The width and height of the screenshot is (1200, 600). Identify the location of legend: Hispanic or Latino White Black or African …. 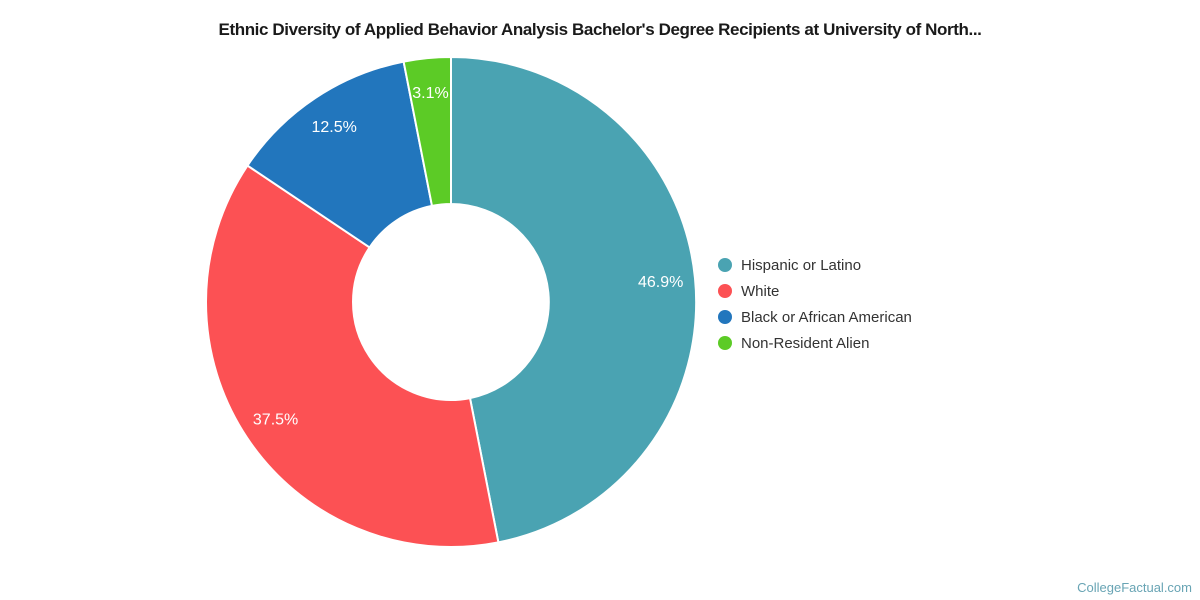
(815, 304).